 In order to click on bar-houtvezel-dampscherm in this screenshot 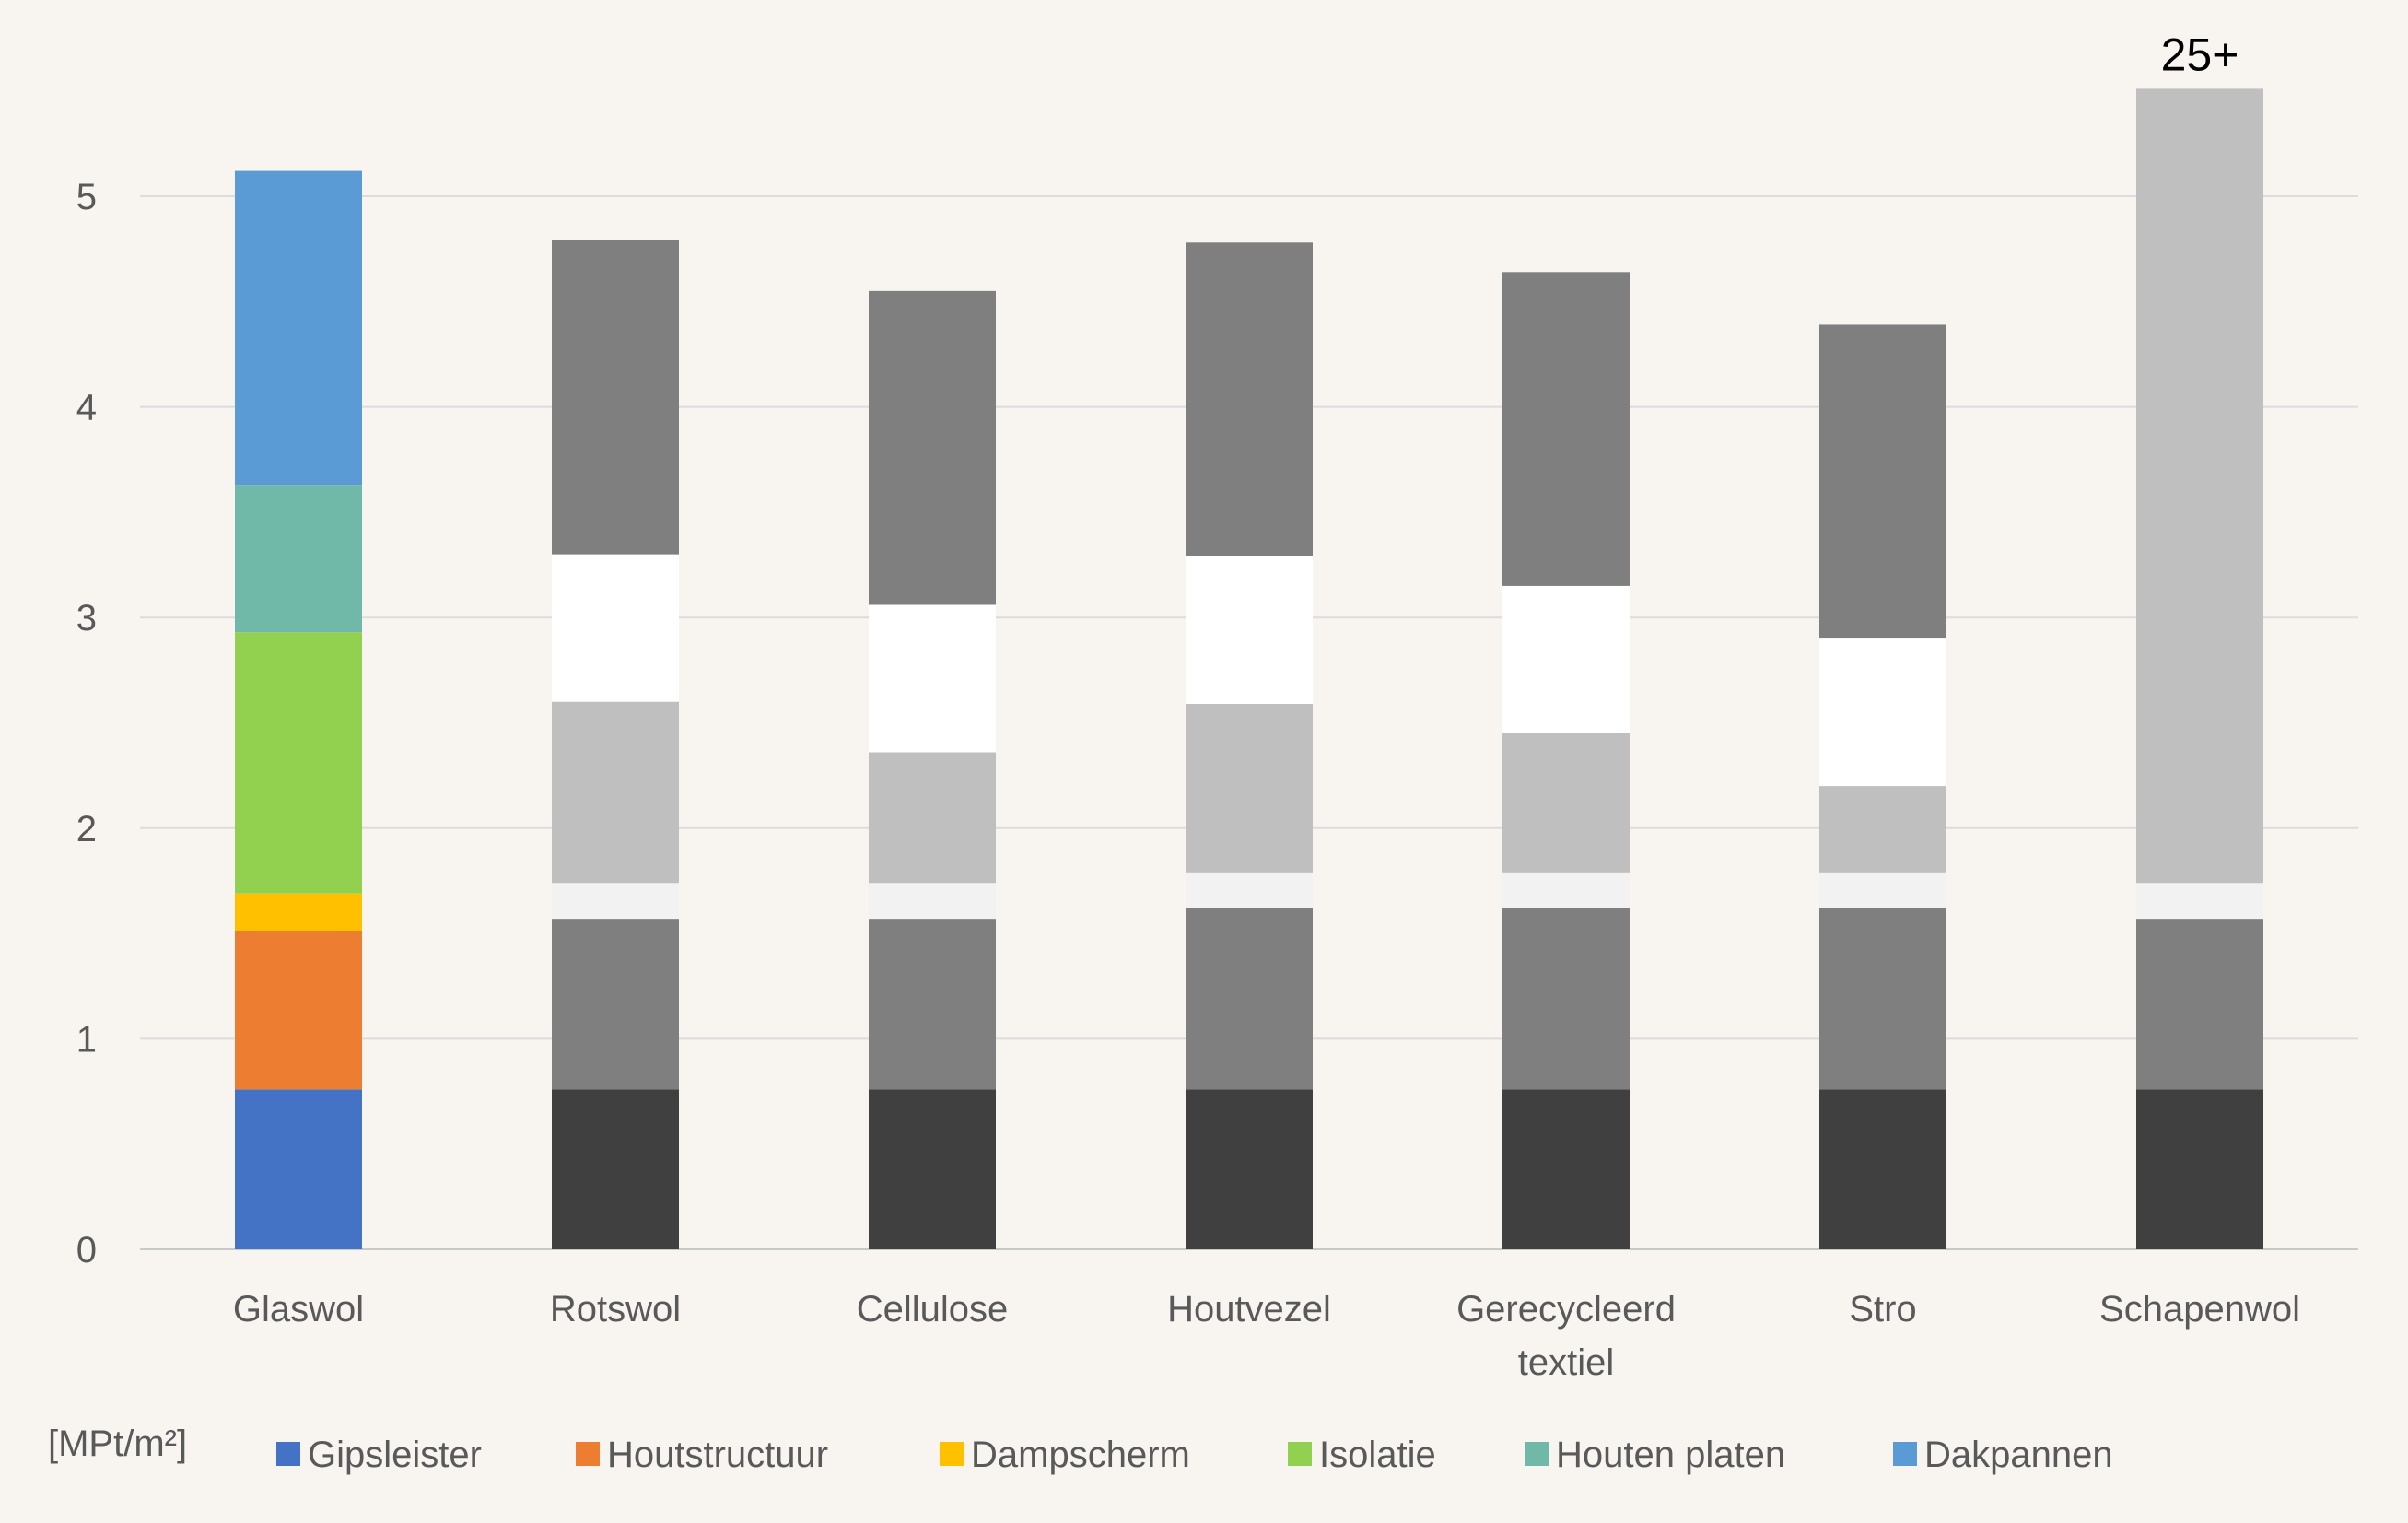, I will do `click(1249, 890)`.